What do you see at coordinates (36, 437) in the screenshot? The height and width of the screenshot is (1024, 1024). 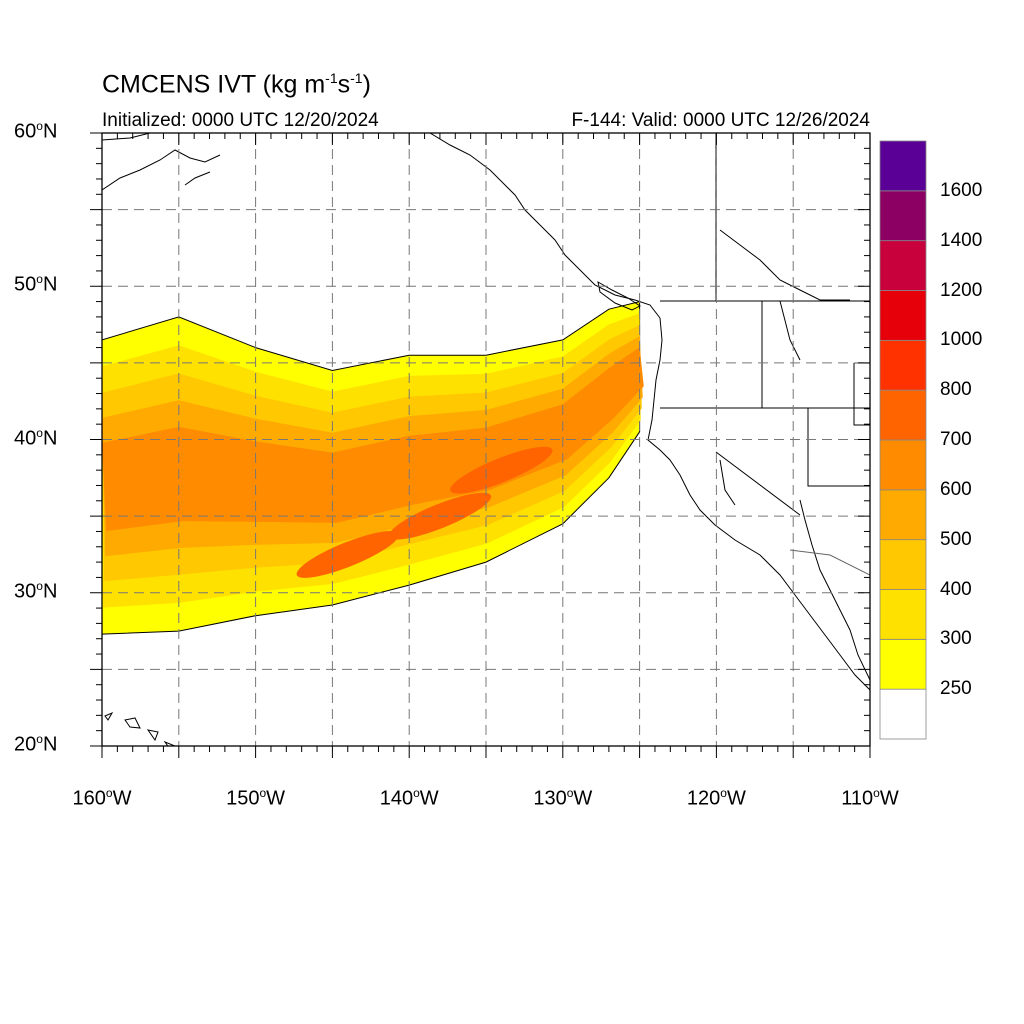 I see `lat-label: 40oN` at bounding box center [36, 437].